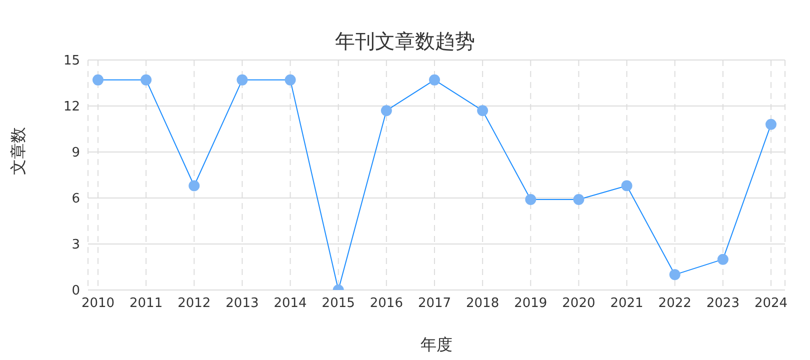  Describe the element at coordinates (435, 304) in the screenshot. I see `x-tick-label: 2017` at that location.